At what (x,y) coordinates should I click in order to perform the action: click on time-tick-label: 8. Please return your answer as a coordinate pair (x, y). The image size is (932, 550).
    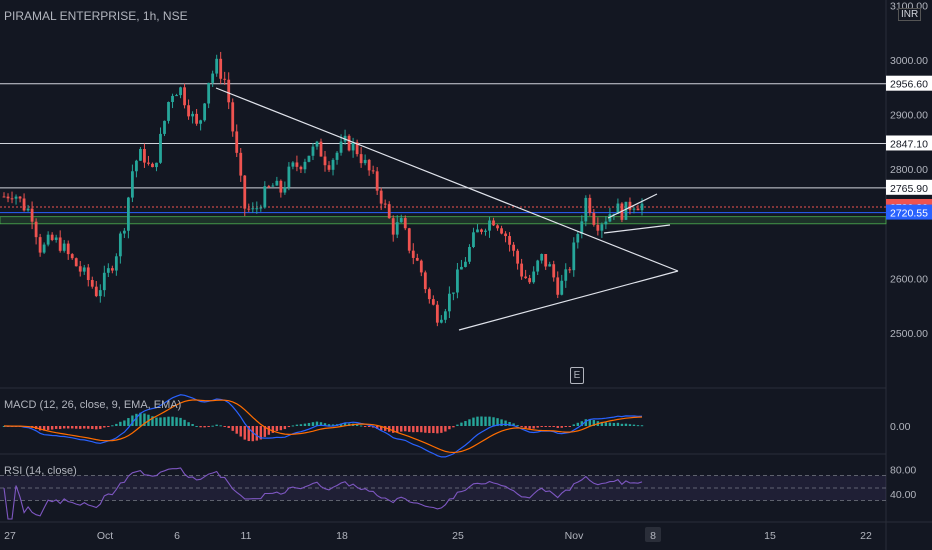
    Looking at the image, I should click on (653, 536).